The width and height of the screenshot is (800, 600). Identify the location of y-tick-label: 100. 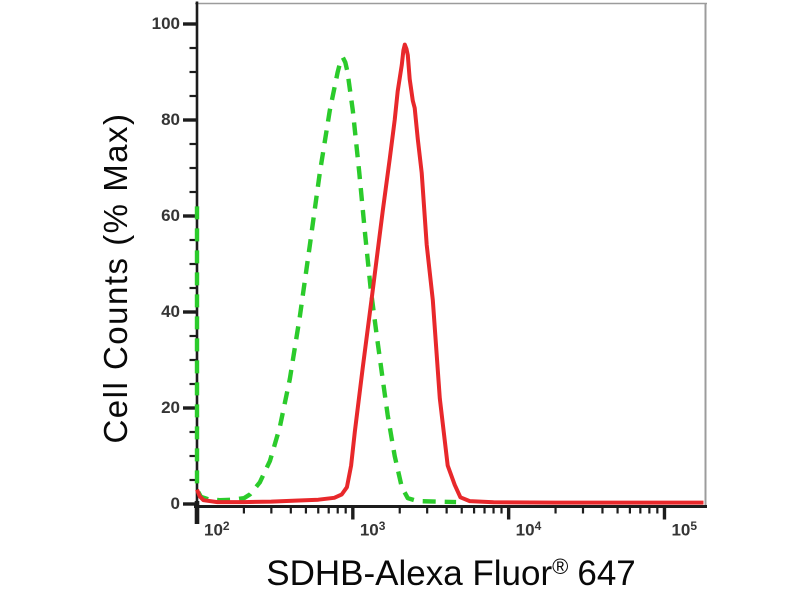
(165, 23).